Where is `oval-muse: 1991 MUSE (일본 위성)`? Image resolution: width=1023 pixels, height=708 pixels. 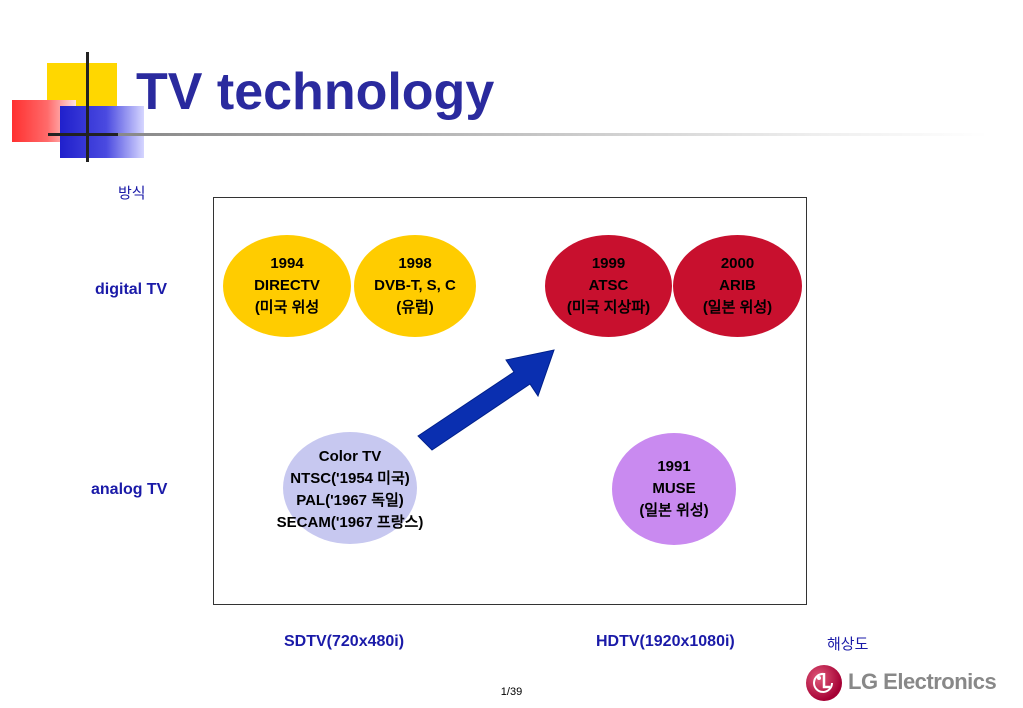 oval-muse: 1991 MUSE (일본 위성) is located at coordinates (674, 489).